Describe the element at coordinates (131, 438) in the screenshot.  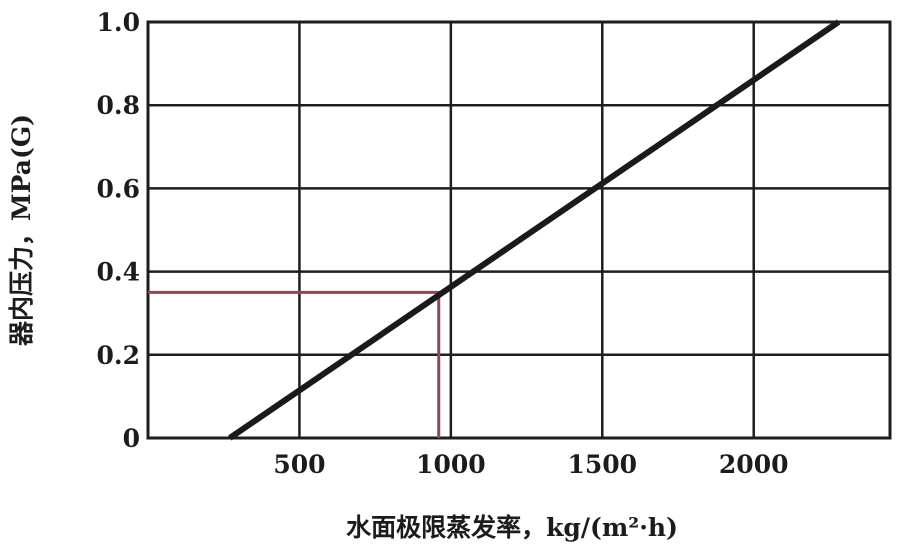
I see `y-tick-label: 0` at that location.